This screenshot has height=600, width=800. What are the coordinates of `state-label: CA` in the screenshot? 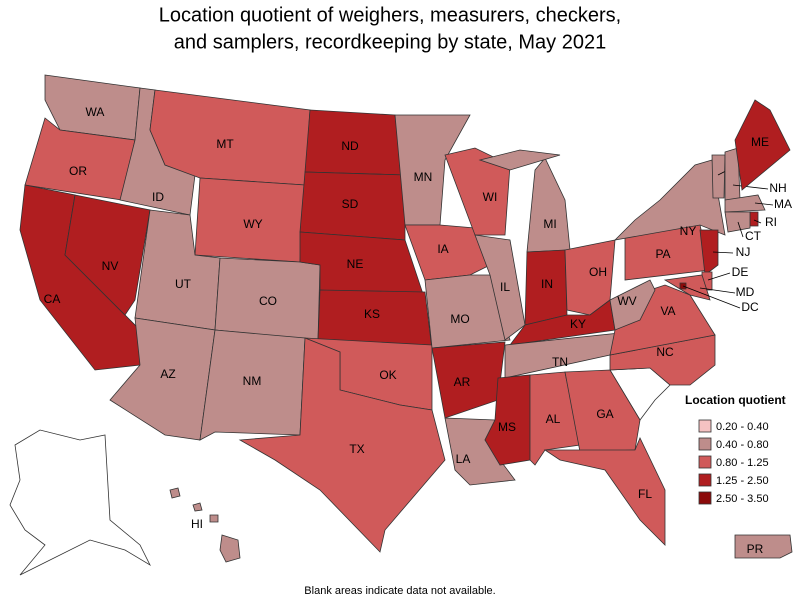 It's located at (52, 299).